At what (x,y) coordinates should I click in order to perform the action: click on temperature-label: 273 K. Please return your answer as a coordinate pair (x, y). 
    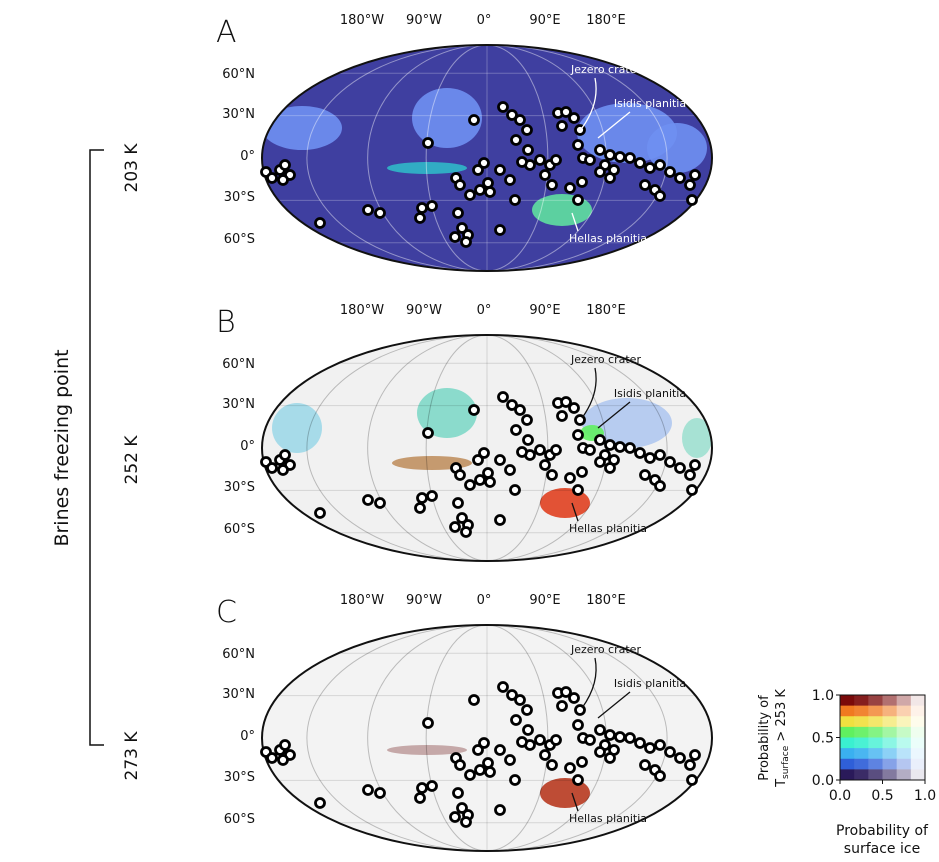
    Looking at the image, I should click on (132, 756).